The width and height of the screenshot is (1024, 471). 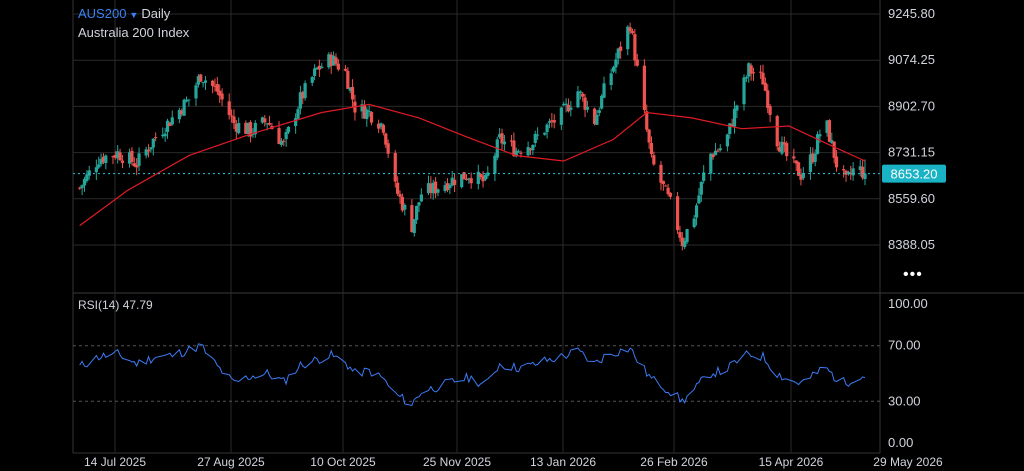 What do you see at coordinates (115, 462) in the screenshot?
I see `x-tick-label: 14 Jul 2025` at bounding box center [115, 462].